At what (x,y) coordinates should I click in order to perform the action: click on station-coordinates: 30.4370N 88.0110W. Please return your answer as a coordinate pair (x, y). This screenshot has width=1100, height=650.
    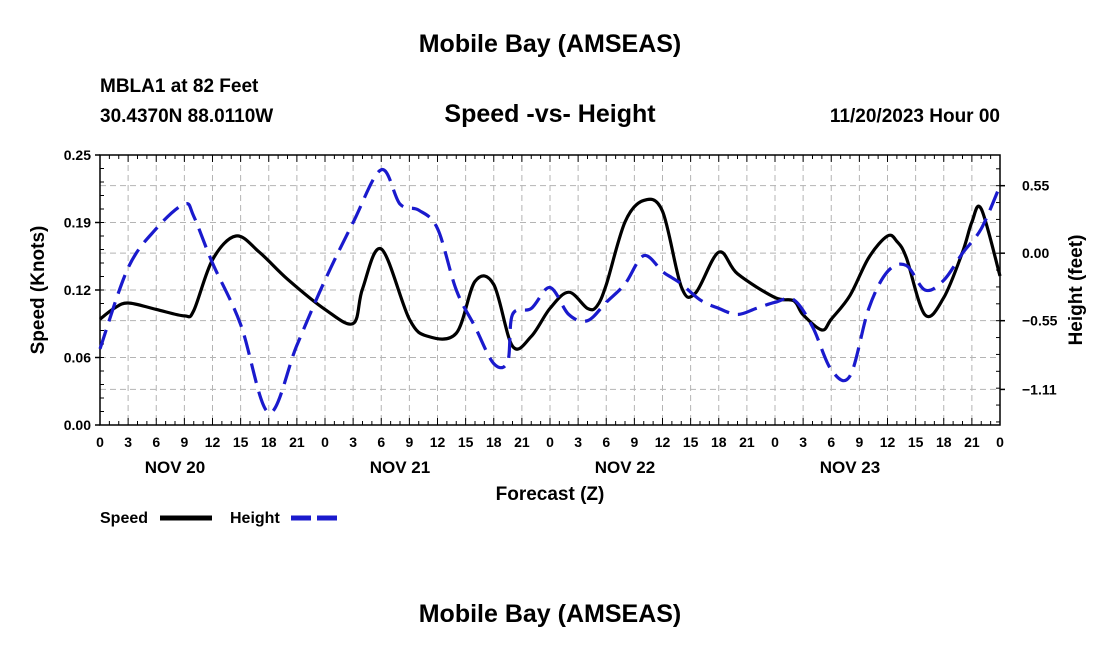
    Looking at the image, I should click on (187, 116).